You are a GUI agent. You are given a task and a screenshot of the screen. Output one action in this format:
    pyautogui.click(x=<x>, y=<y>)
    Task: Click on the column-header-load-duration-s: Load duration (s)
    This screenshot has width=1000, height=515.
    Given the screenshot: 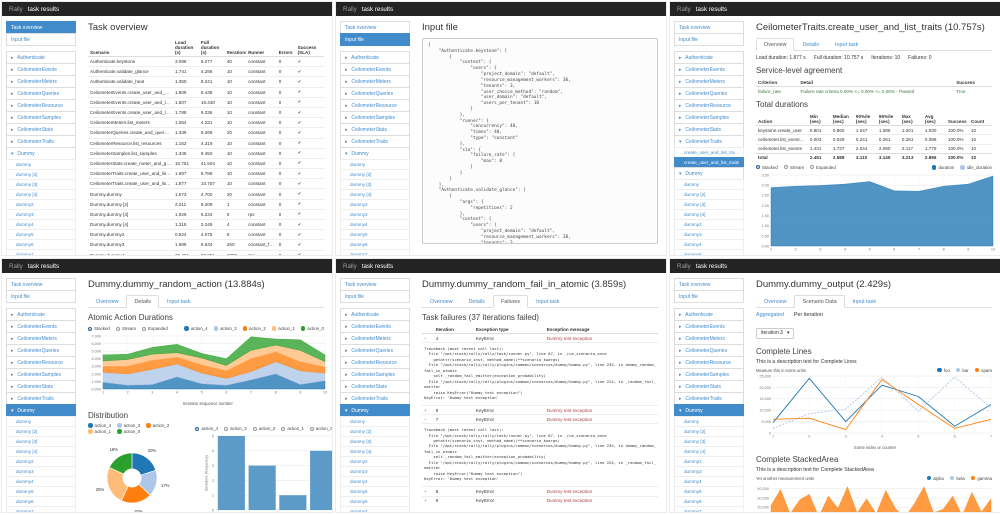 What is the action you would take?
    pyautogui.click(x=185, y=47)
    